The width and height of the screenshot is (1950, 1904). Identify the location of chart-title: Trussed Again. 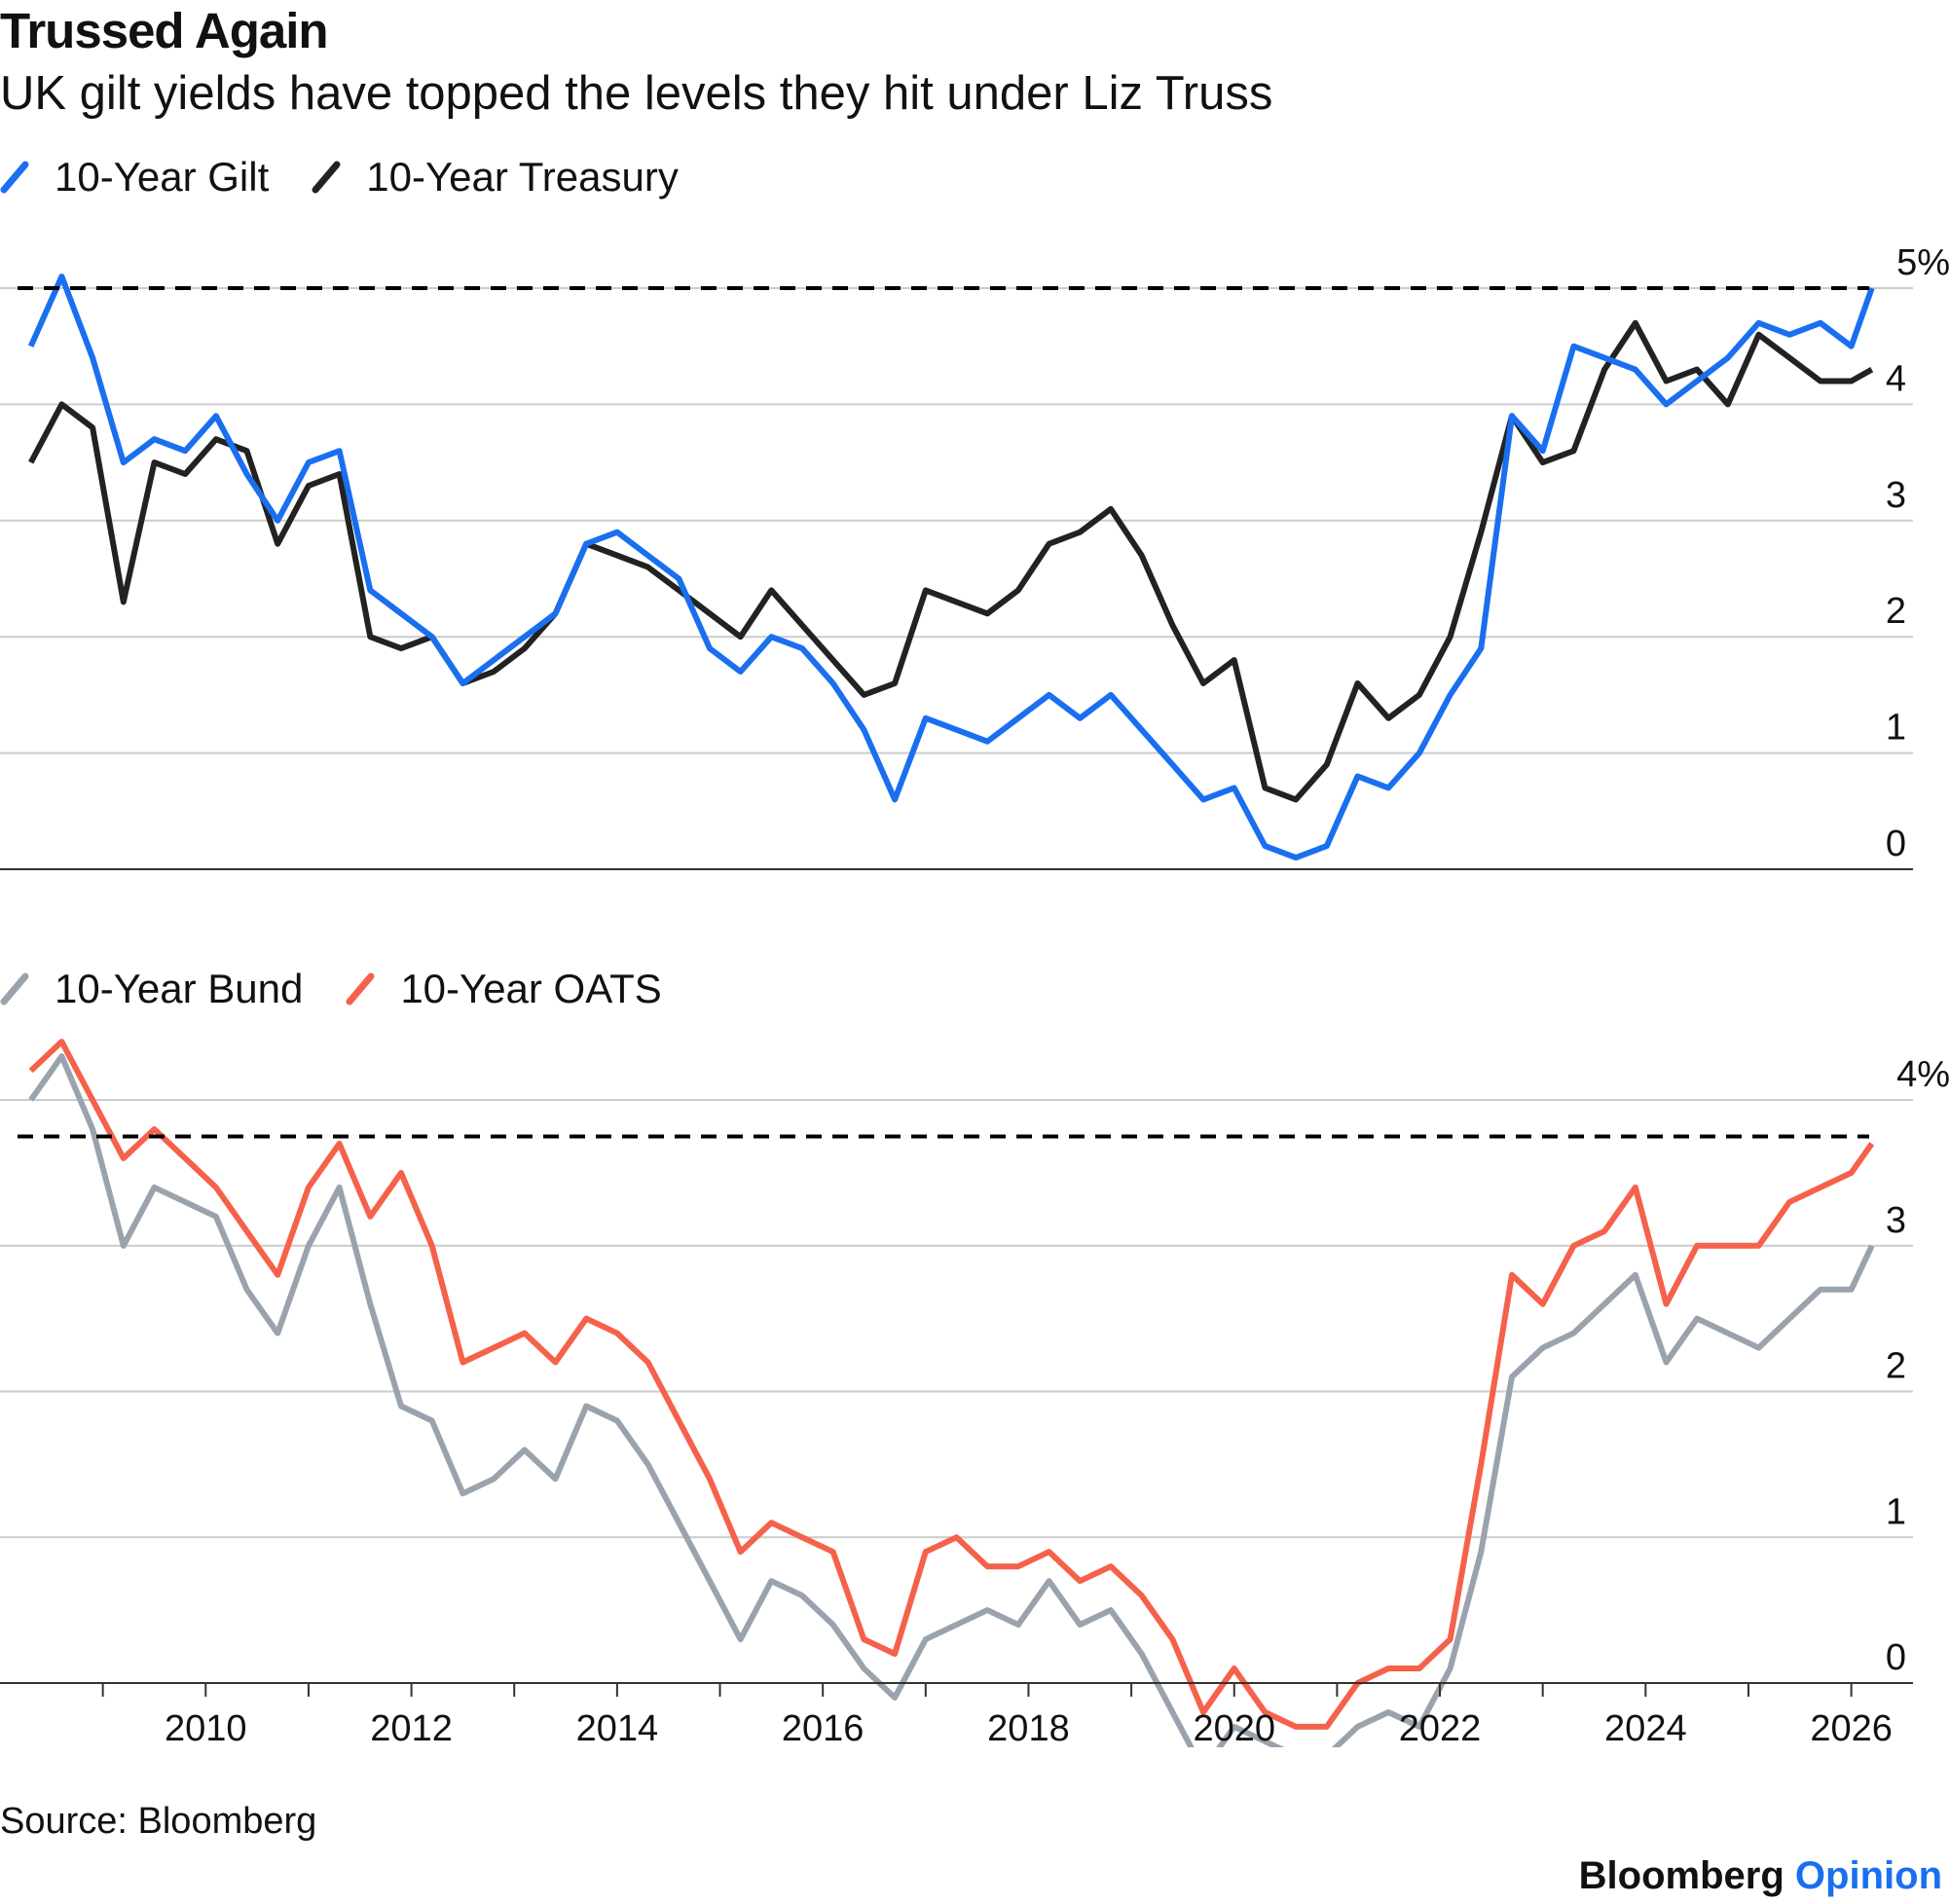
(164, 30).